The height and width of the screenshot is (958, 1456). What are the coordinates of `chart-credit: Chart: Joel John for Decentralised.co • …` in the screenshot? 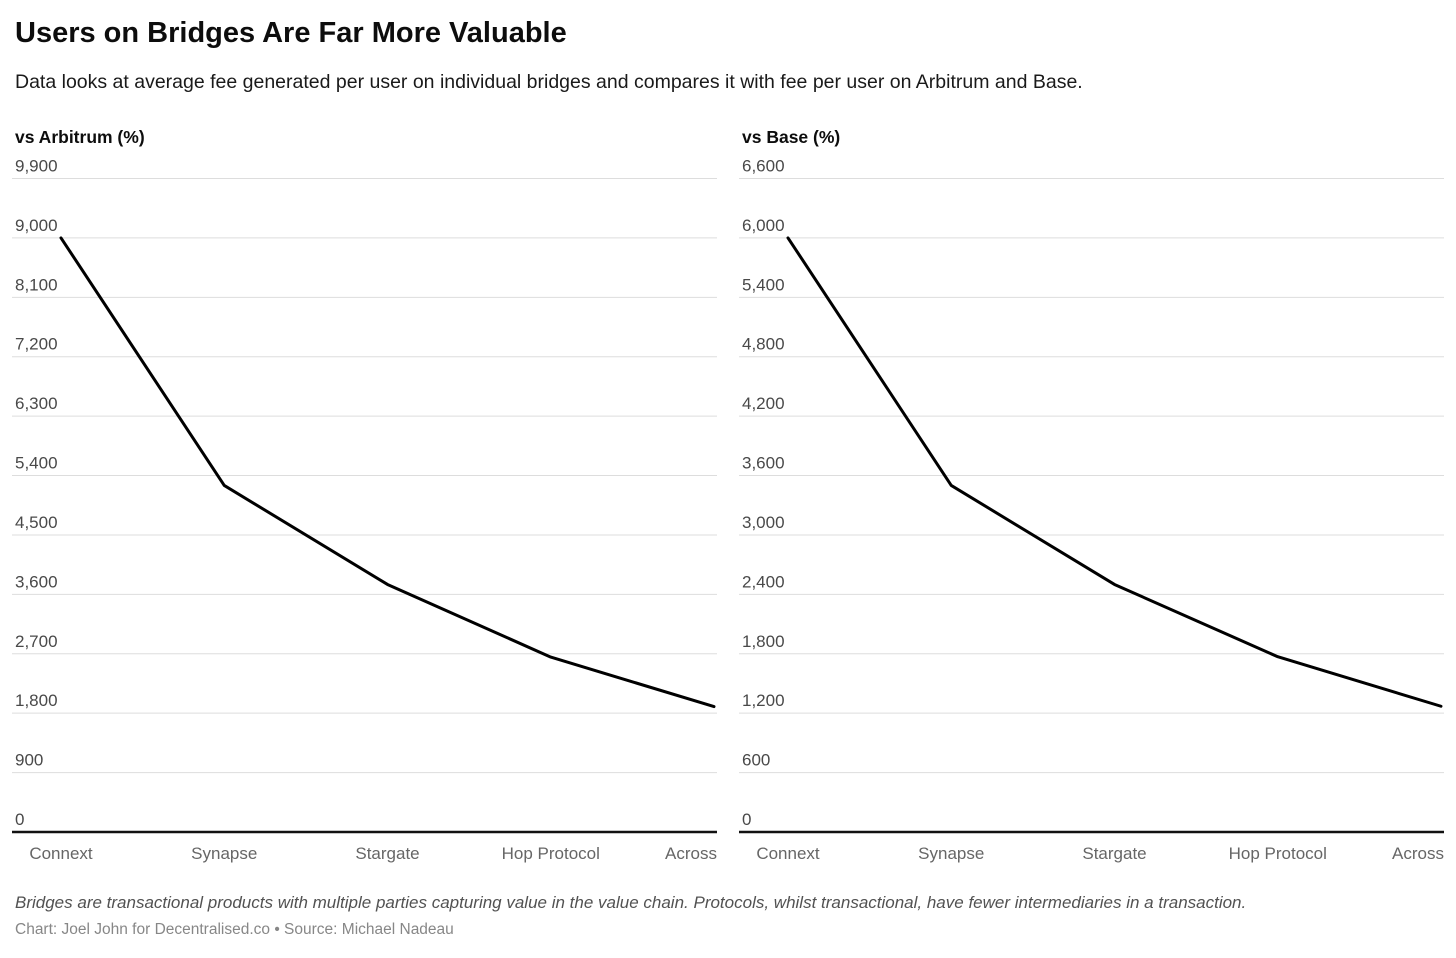 It's located at (234, 929).